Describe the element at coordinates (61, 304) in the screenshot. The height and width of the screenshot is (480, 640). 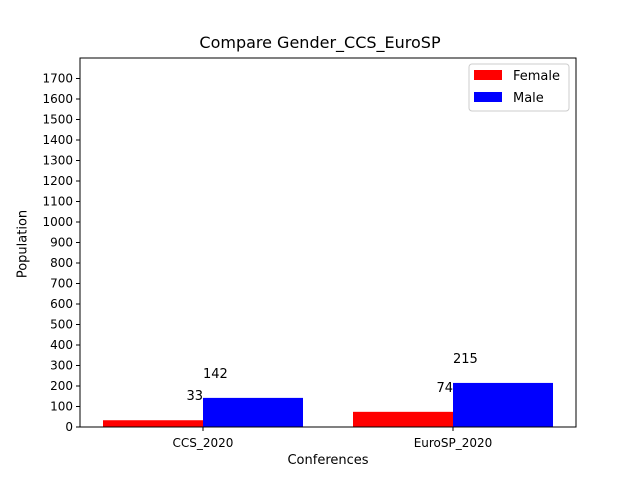
I see `y-tick-label: 600` at that location.